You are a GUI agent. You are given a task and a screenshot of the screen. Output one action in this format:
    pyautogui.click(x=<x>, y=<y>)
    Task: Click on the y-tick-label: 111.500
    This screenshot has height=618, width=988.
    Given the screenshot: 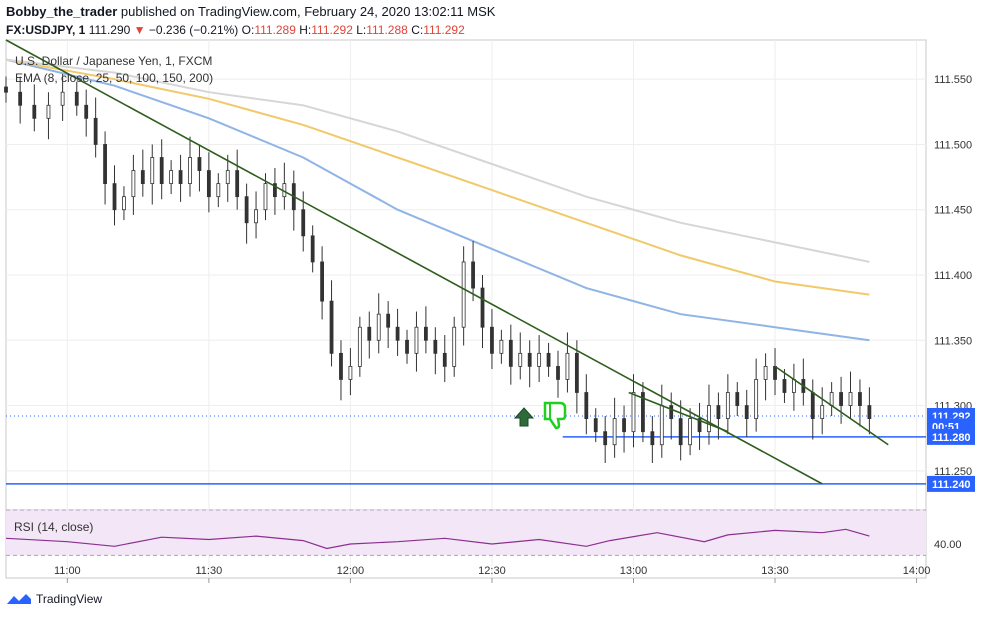 What is the action you would take?
    pyautogui.click(x=953, y=145)
    